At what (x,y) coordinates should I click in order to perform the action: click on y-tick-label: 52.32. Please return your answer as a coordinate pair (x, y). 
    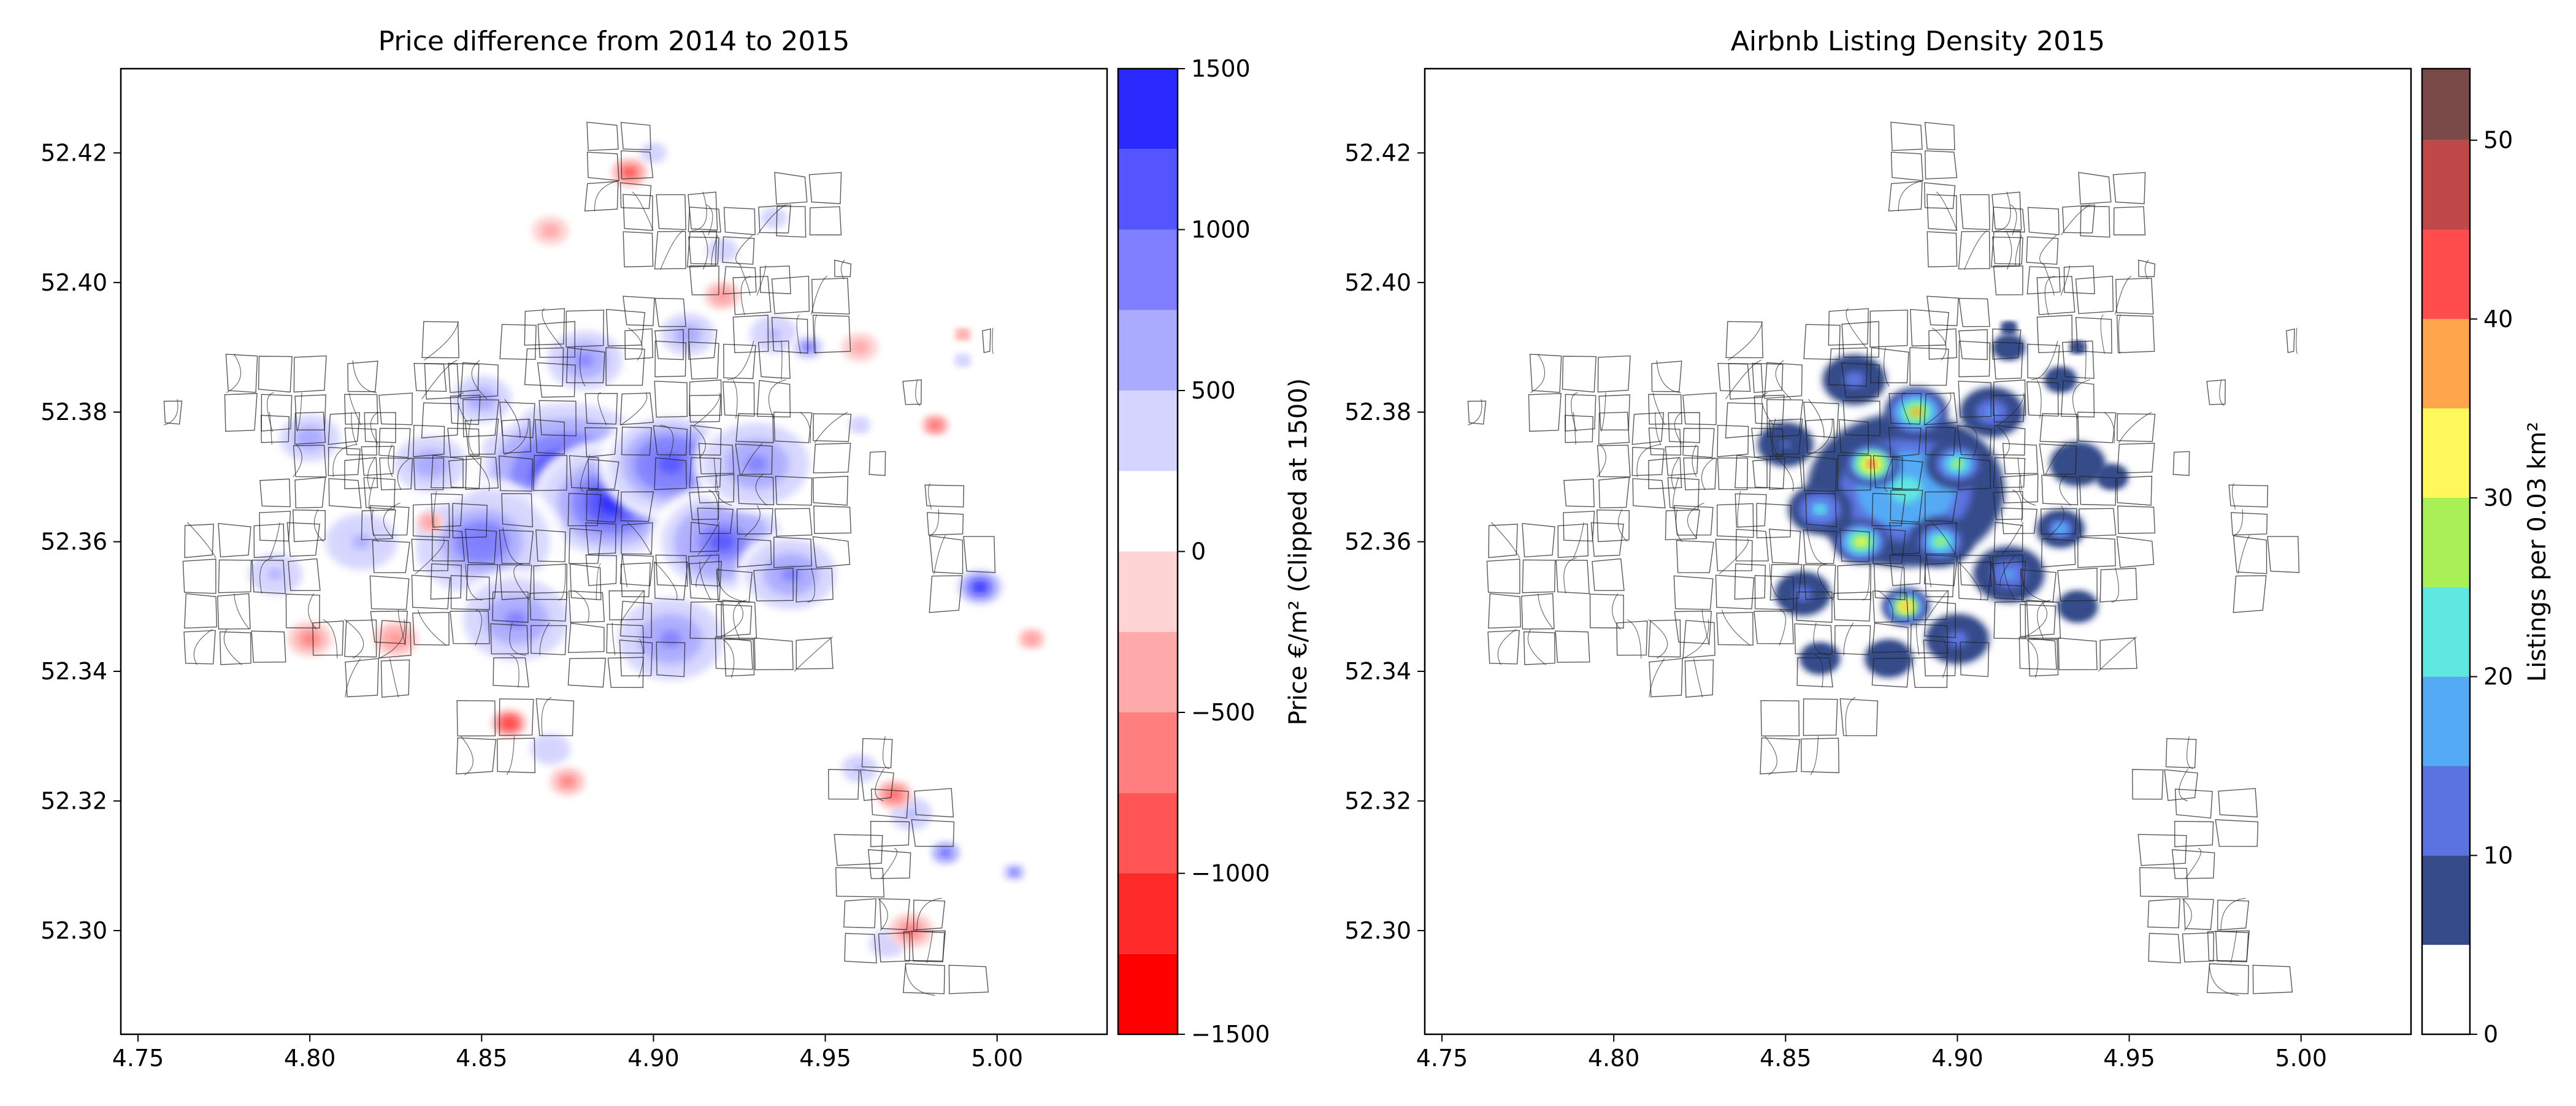
    Looking at the image, I should click on (1377, 800).